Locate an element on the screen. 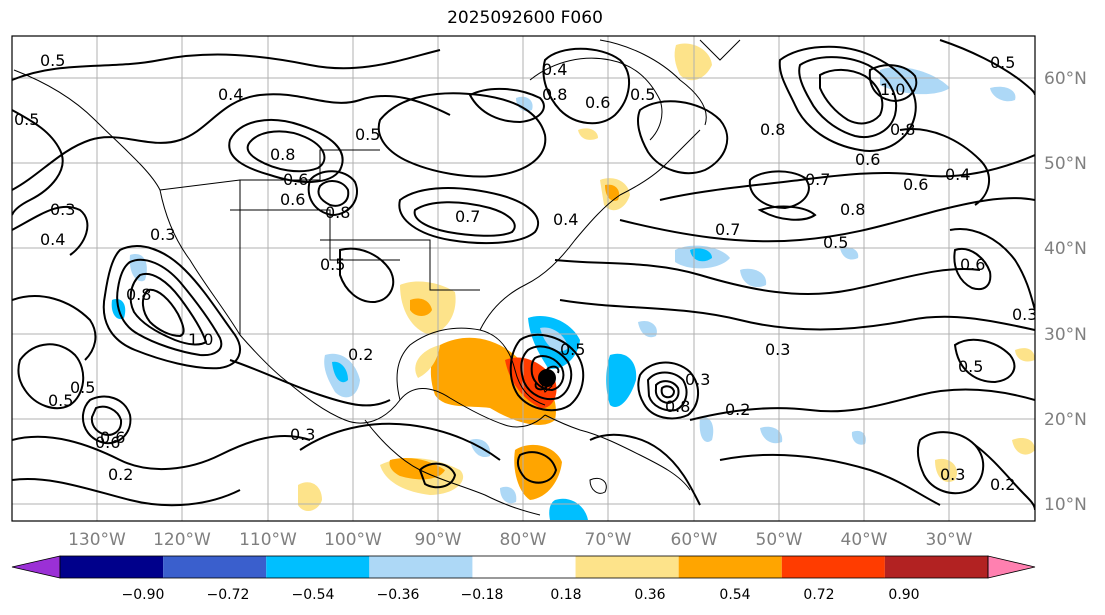 The height and width of the screenshot is (615, 1105). latitude-tick-labels: 60°N 50°N 40°N 30°N 20°N 10°N is located at coordinates (1065, 292).